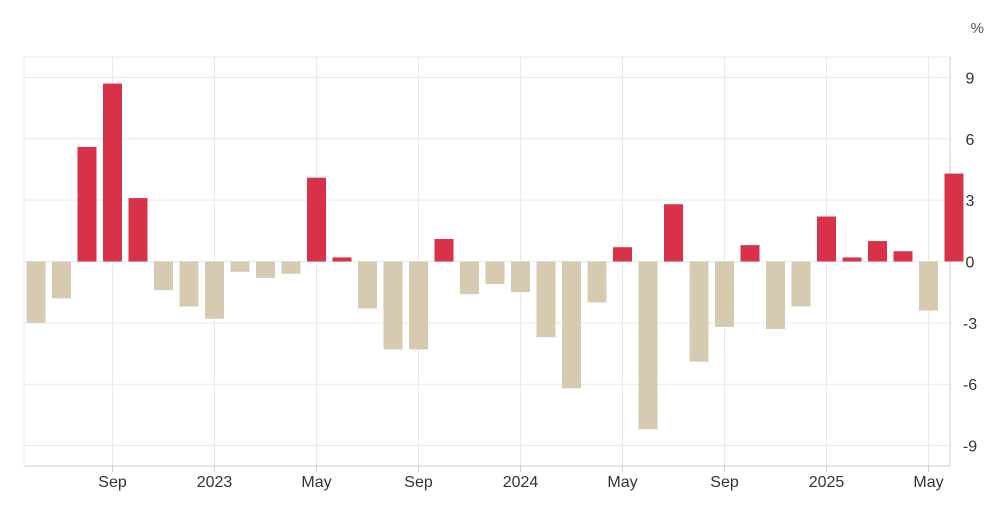  Describe the element at coordinates (977, 28) in the screenshot. I see `y-axis-unit-label: %` at that location.